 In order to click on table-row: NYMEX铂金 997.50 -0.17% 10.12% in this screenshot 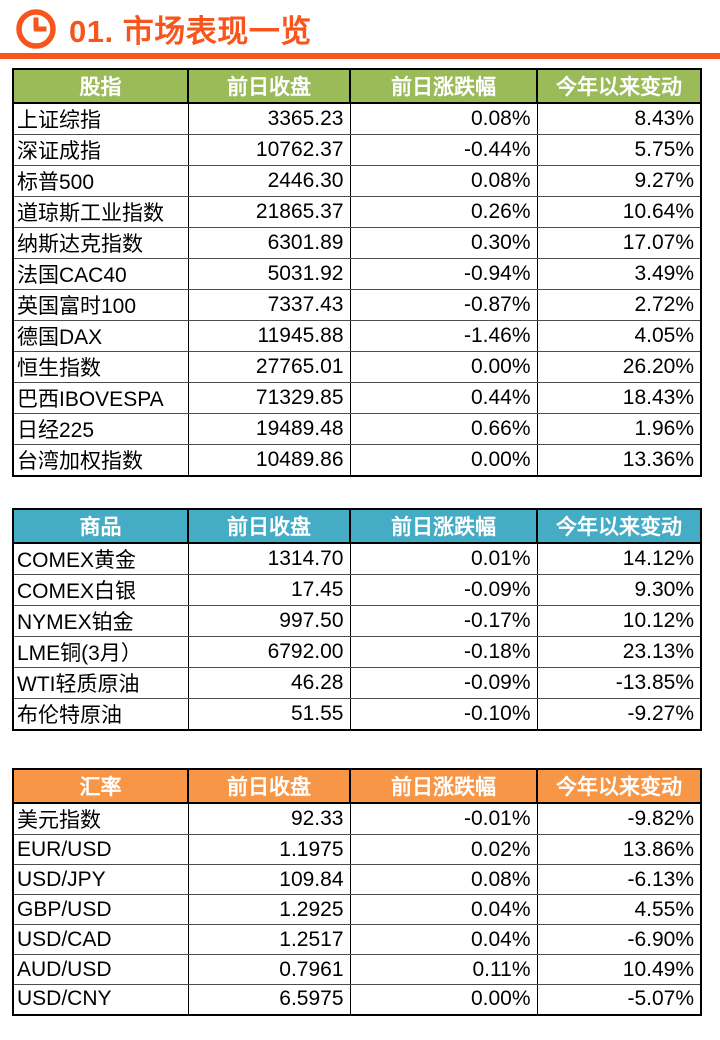, I will do `click(357, 621)`.